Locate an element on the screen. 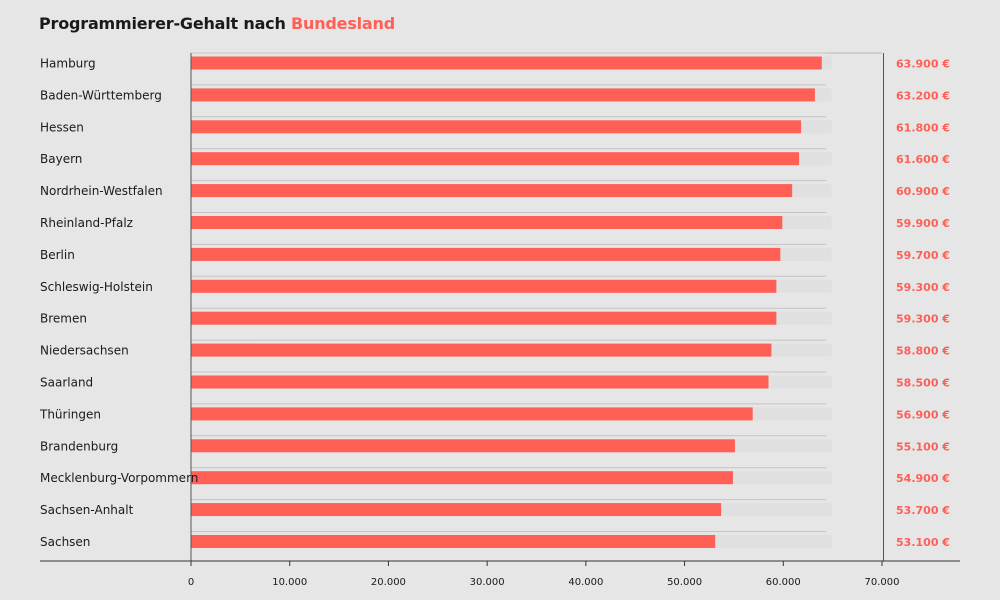 Image resolution: width=1000 pixels, height=600 pixels. value-label: 63.900 € is located at coordinates (923, 64).